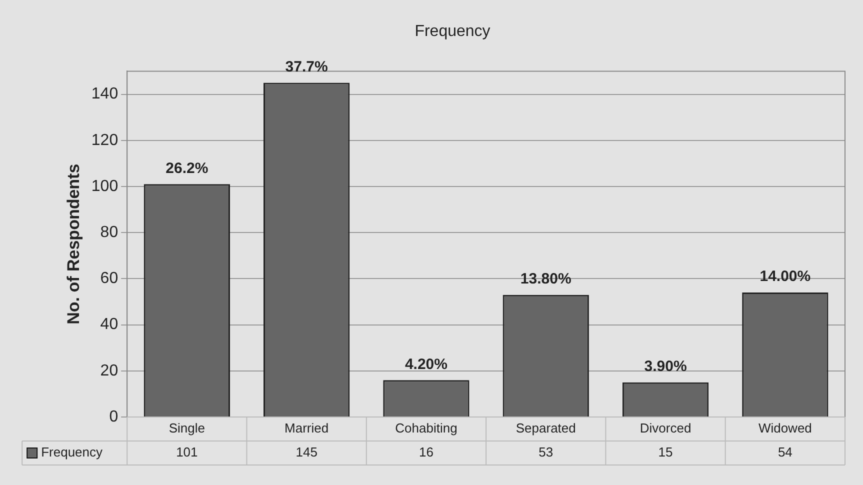 This screenshot has height=485, width=863. Describe the element at coordinates (104, 94) in the screenshot. I see `y-tick-label: 140` at that location.